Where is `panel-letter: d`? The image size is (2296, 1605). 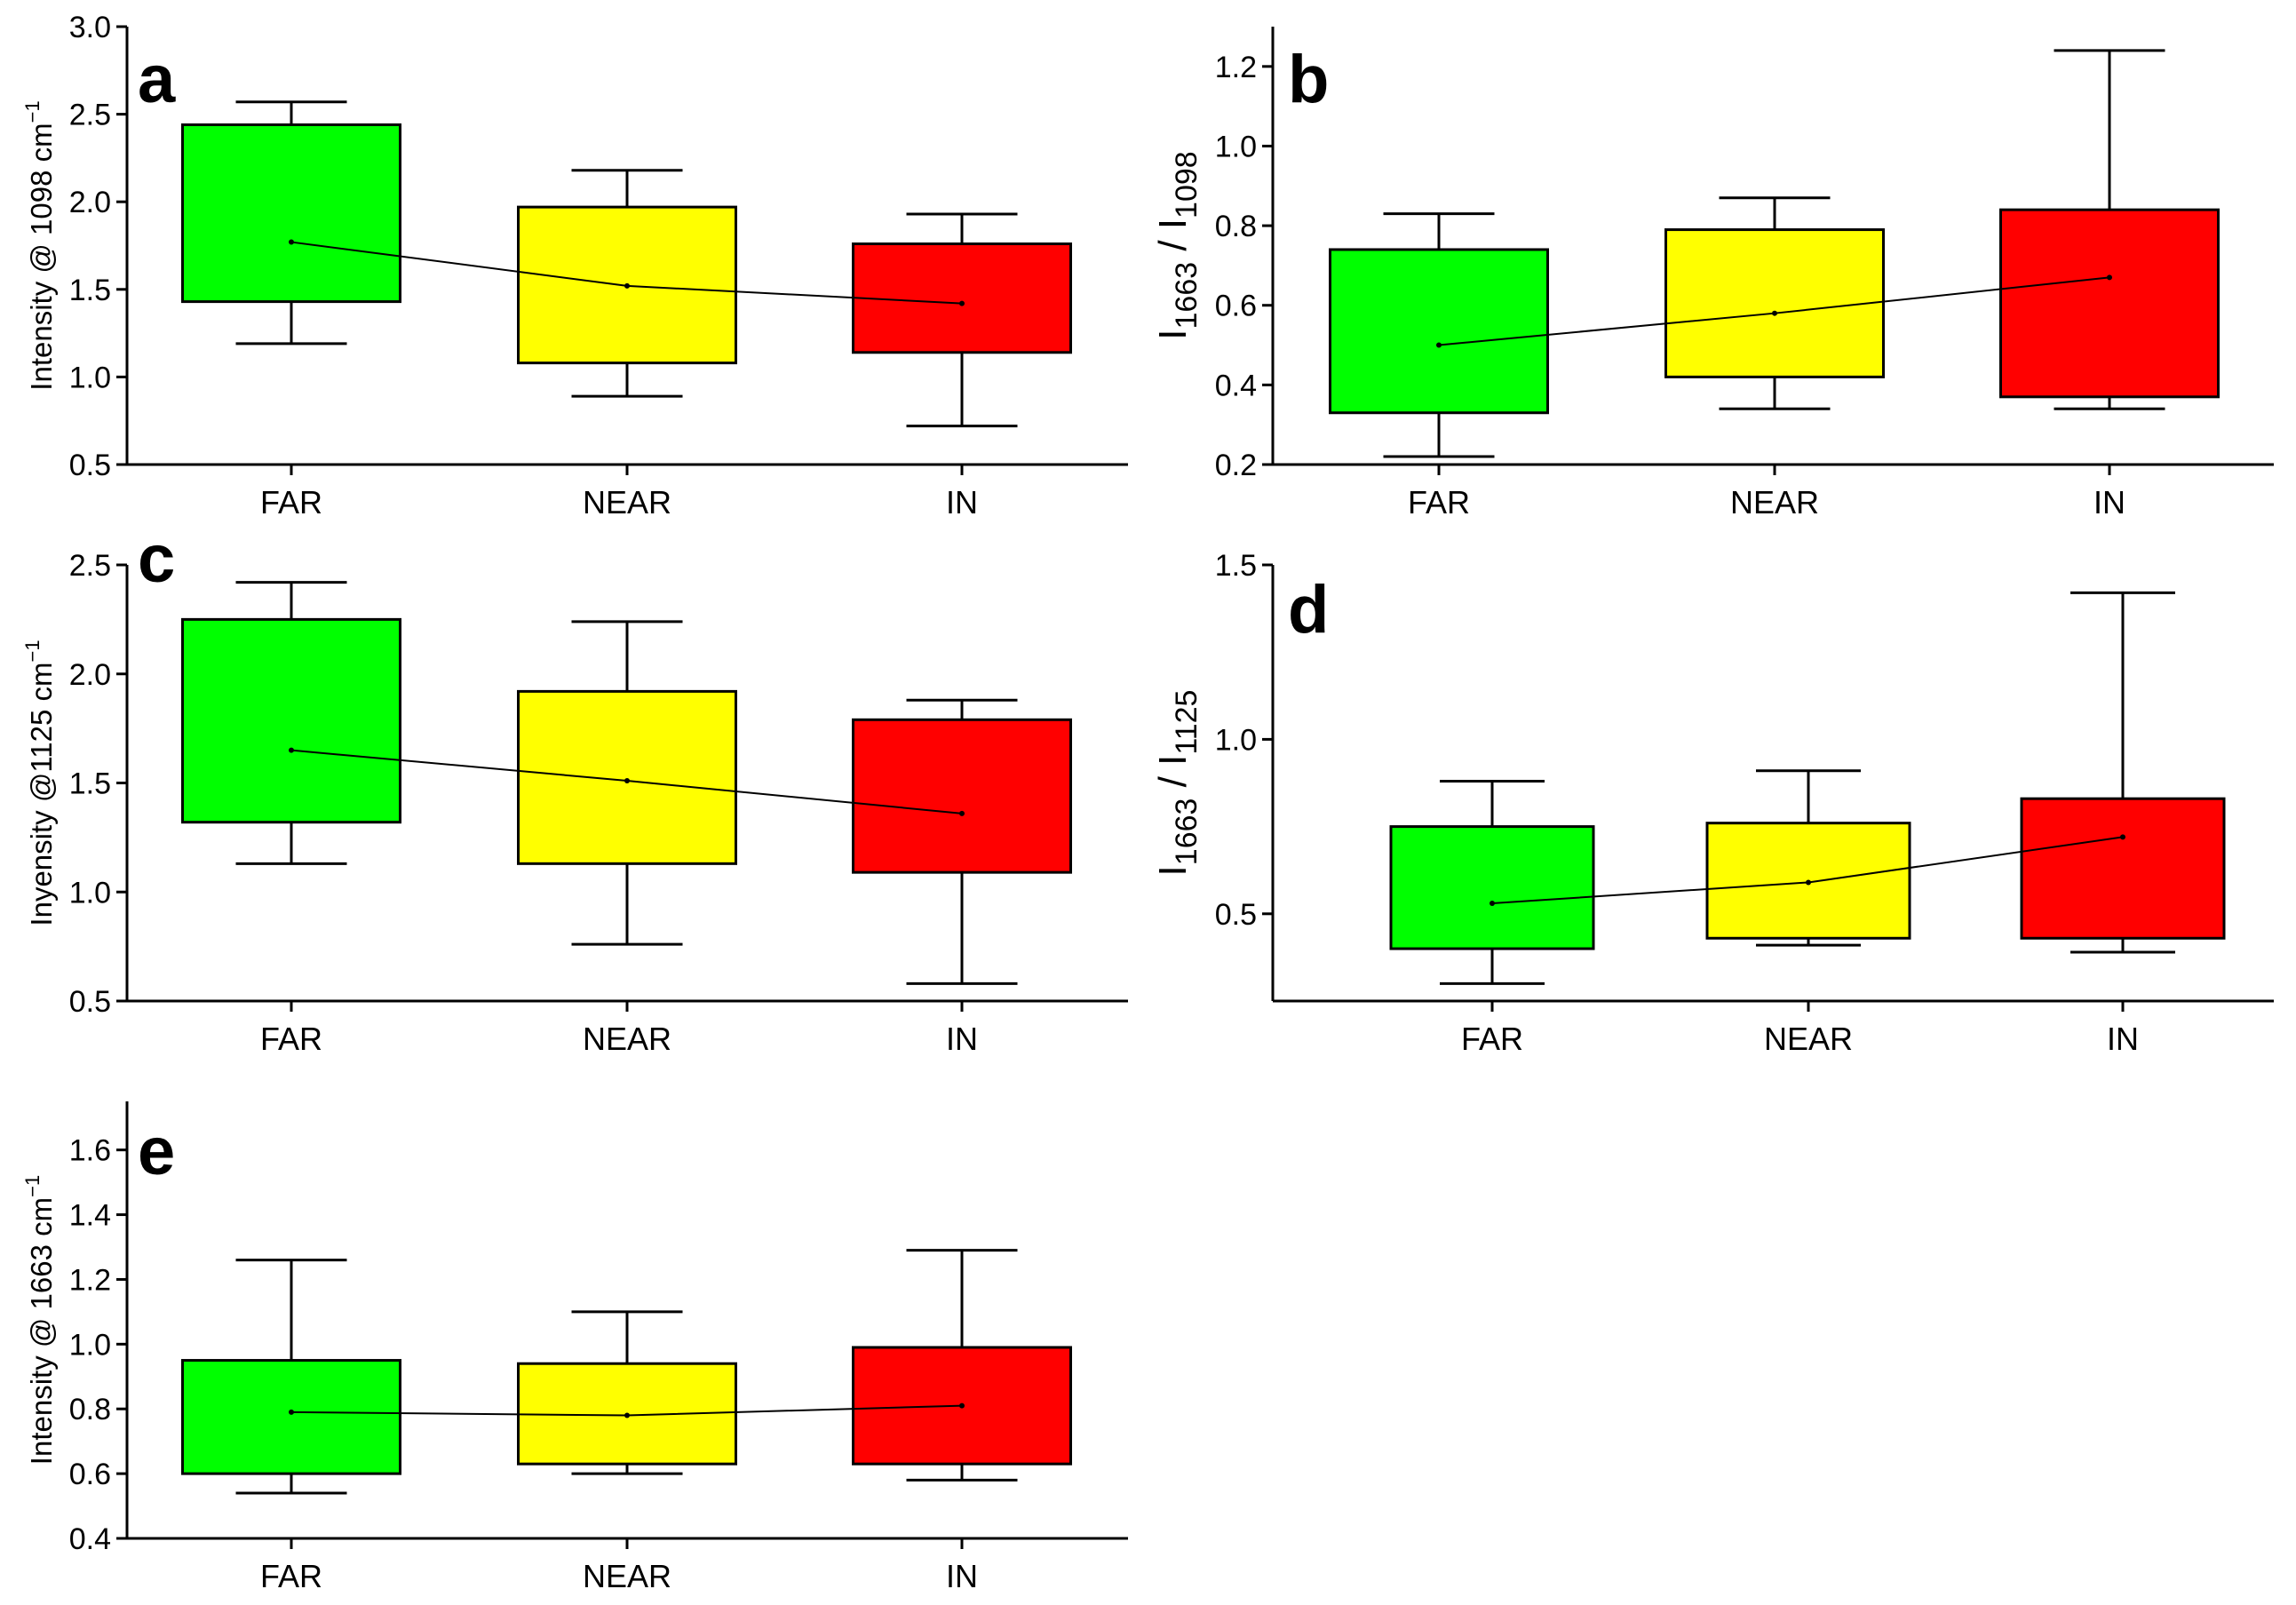
panel-letter: d is located at coordinates (1308, 610).